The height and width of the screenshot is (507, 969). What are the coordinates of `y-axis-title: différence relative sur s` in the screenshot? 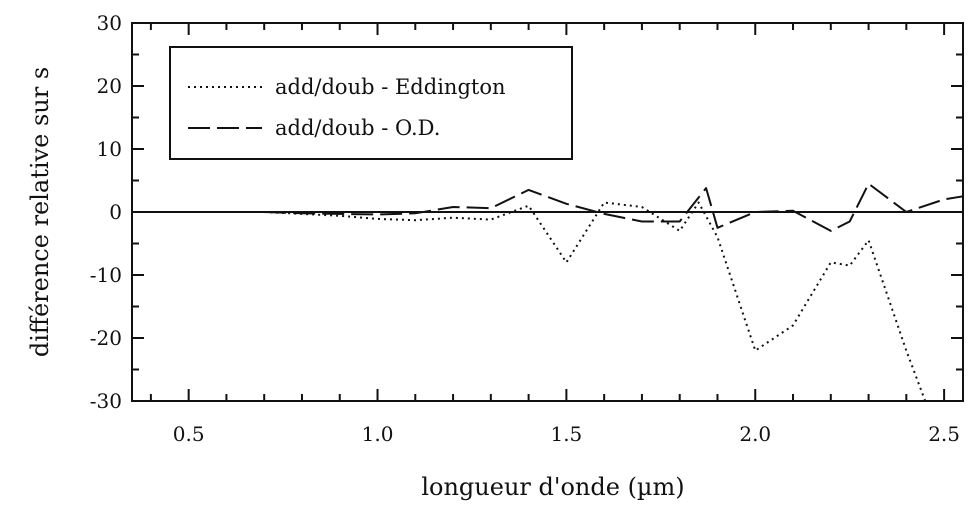 It's located at (40, 212).